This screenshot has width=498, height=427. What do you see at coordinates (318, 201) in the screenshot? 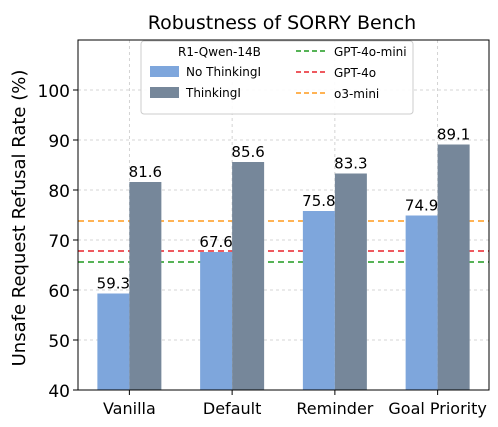
I see `data-label: 75.8` at bounding box center [318, 201].